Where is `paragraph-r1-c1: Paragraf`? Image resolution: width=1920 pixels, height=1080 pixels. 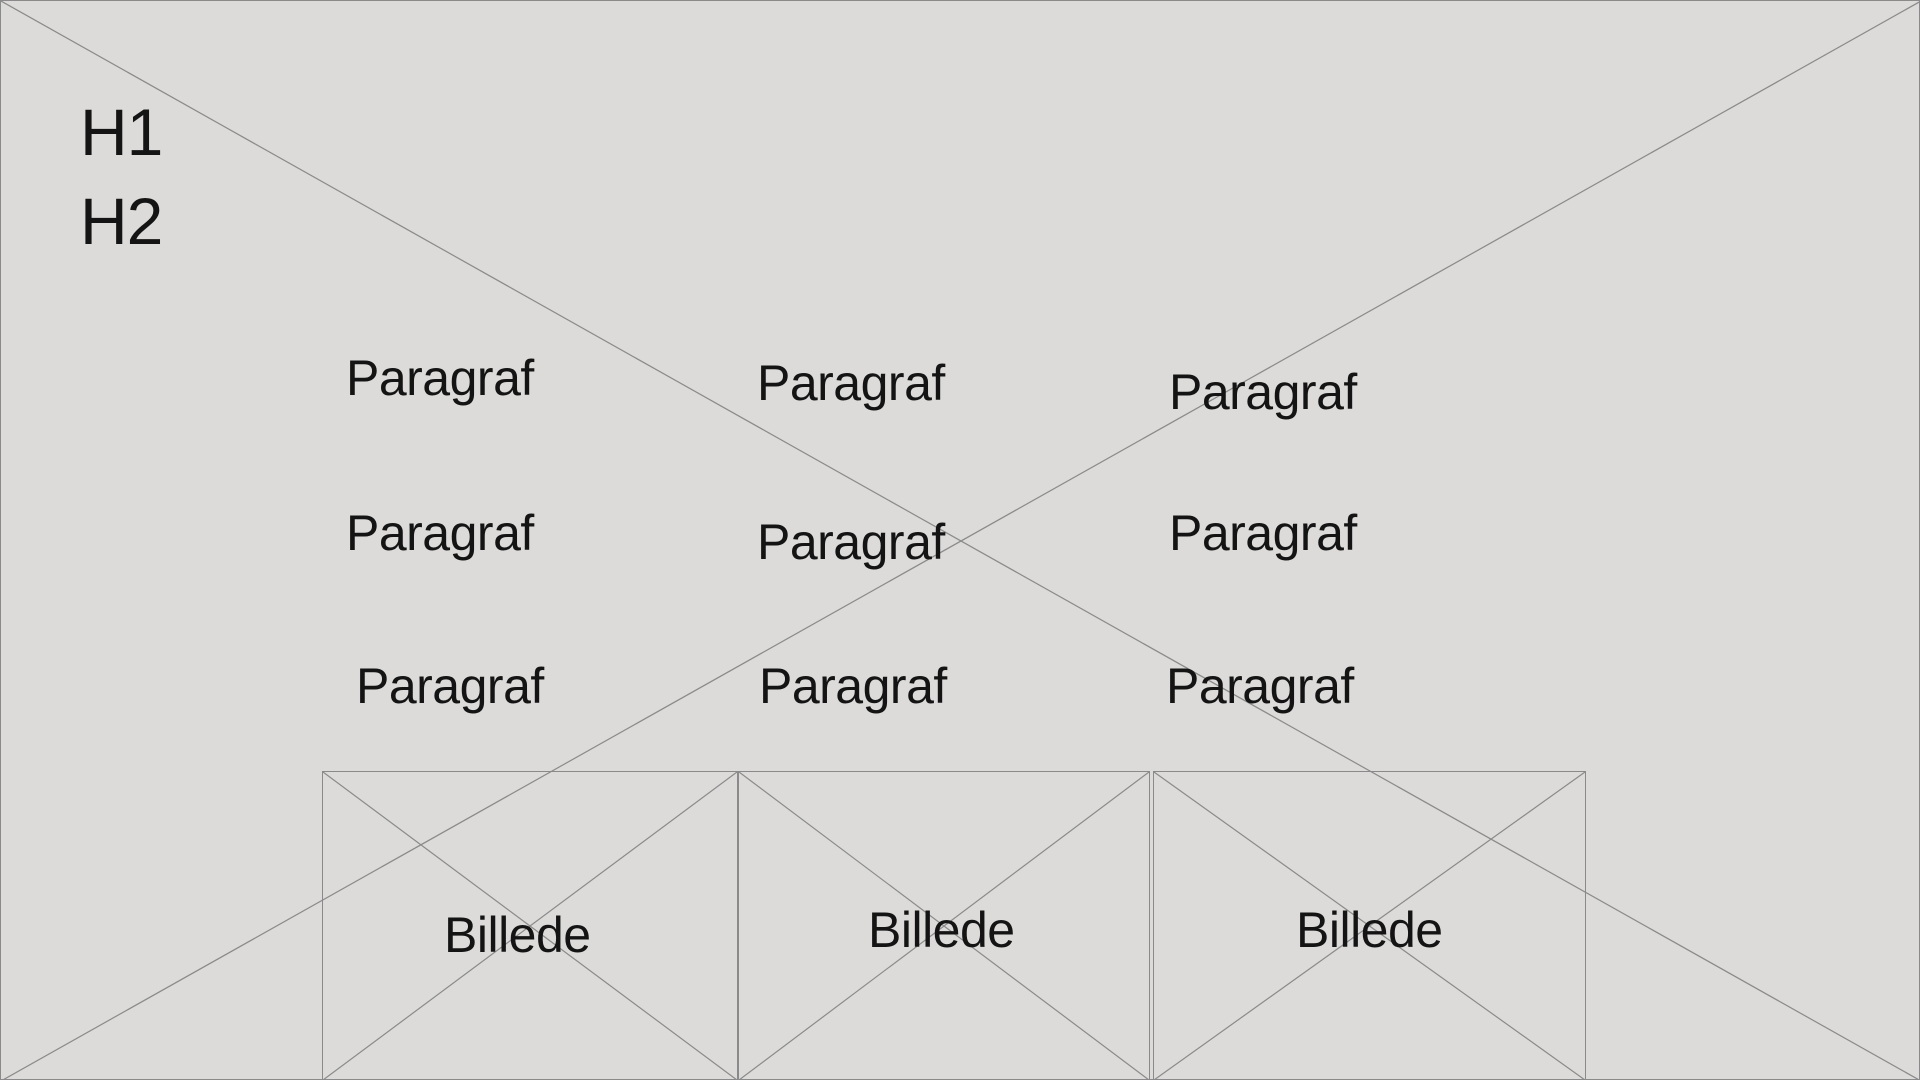
paragraph-r1-c1: Paragraf is located at coordinates (440, 378).